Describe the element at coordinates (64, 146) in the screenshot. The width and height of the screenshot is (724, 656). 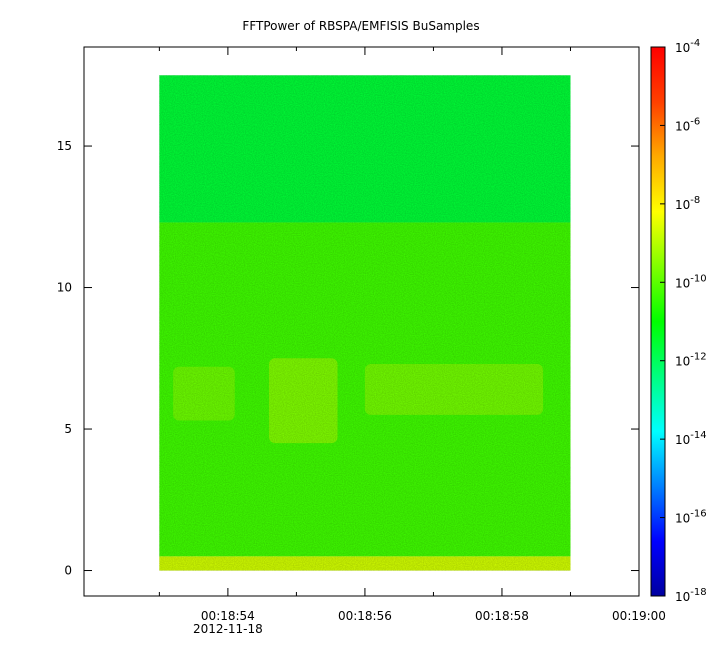
I see `y-tick-label: 15` at that location.